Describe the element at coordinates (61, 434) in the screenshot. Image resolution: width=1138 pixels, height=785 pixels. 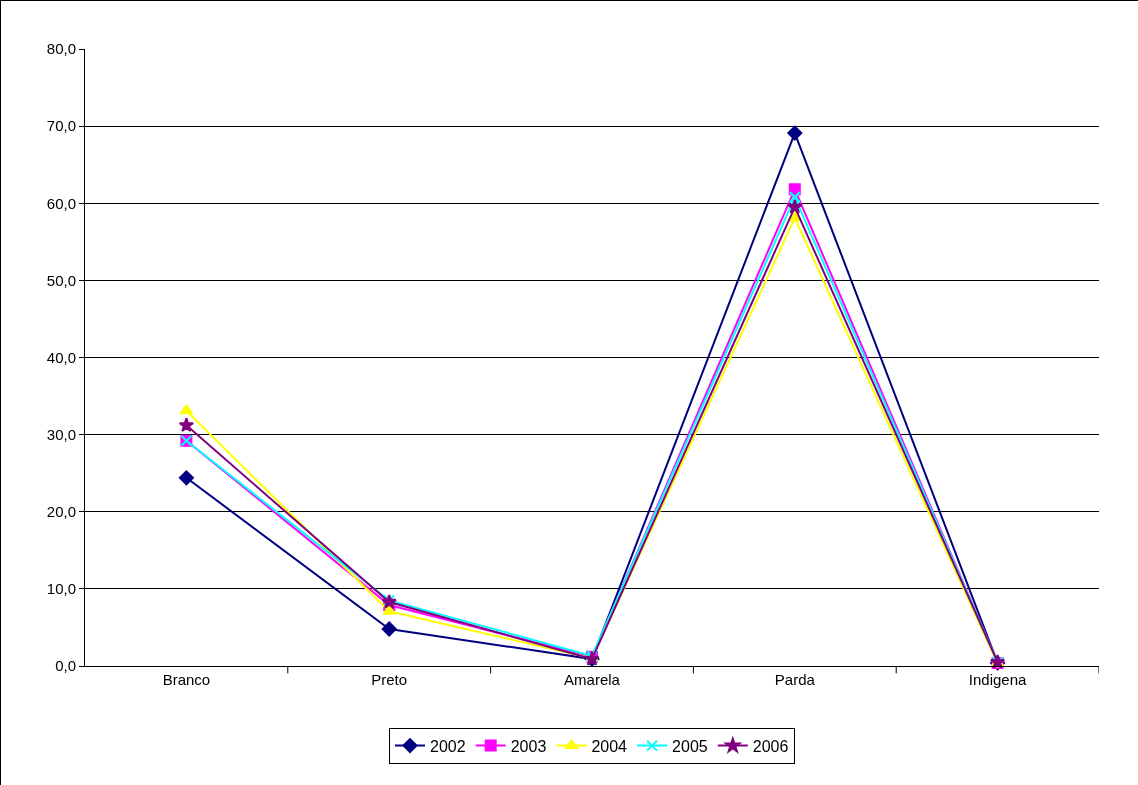
I see `y-tick-label: 30,0` at that location.